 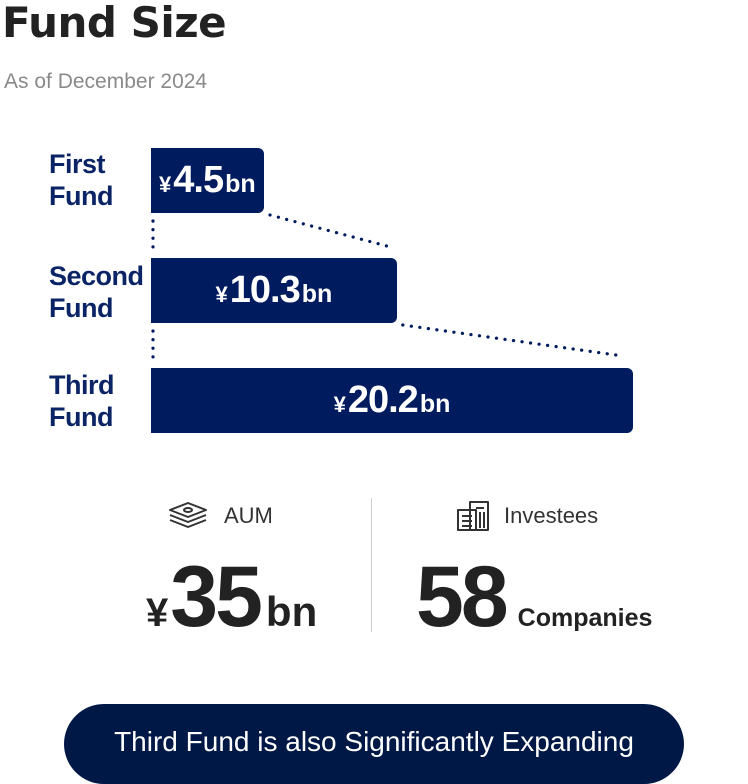 I want to click on buildings-icon, so click(x=473, y=516).